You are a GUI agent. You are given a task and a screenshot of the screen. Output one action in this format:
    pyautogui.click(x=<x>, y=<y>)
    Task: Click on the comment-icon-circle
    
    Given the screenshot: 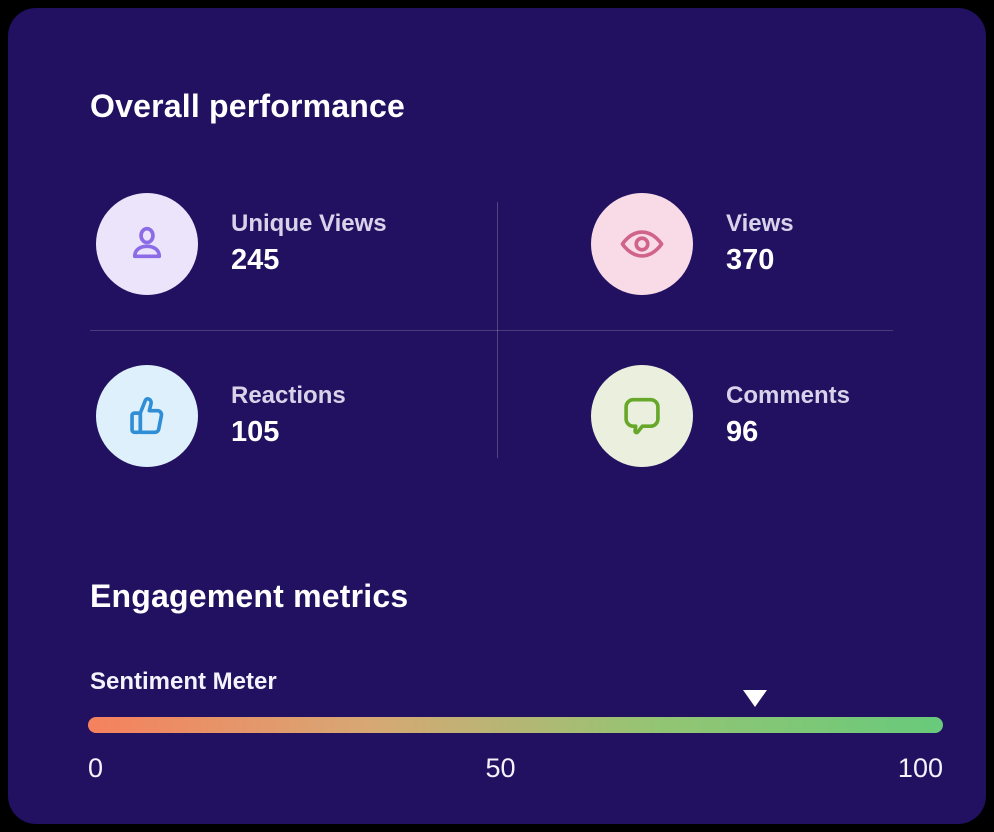 What is the action you would take?
    pyautogui.click(x=642, y=416)
    